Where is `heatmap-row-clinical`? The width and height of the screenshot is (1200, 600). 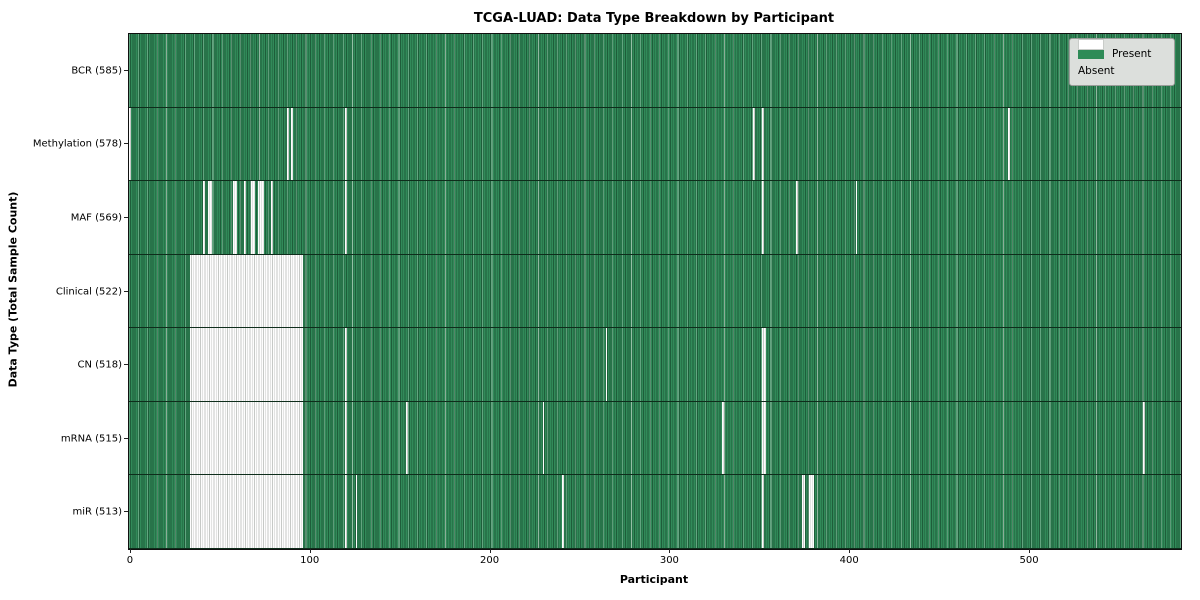 heatmap-row-clinical is located at coordinates (655, 291).